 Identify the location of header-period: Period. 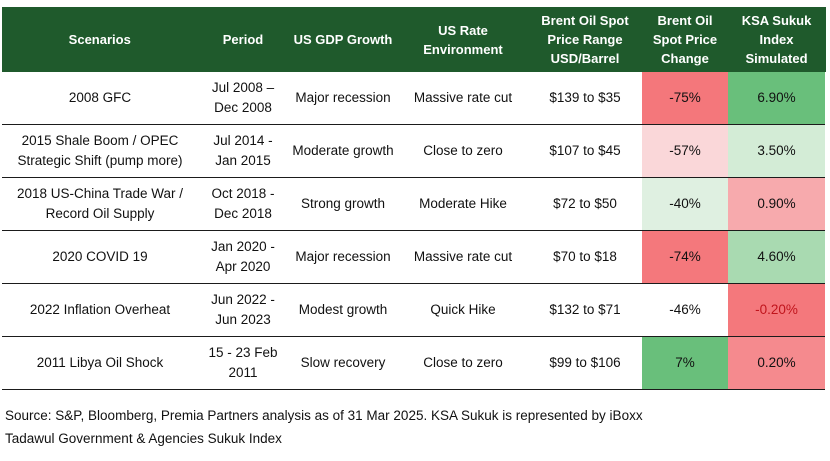
(243, 39).